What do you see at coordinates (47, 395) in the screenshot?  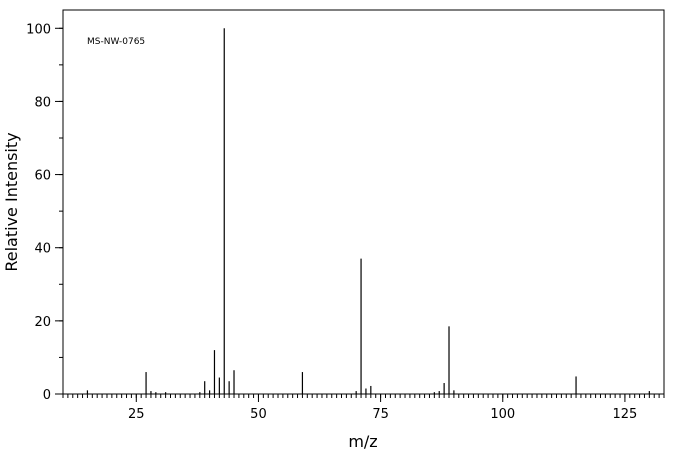 I see `y-tick-label: 0` at bounding box center [47, 395].